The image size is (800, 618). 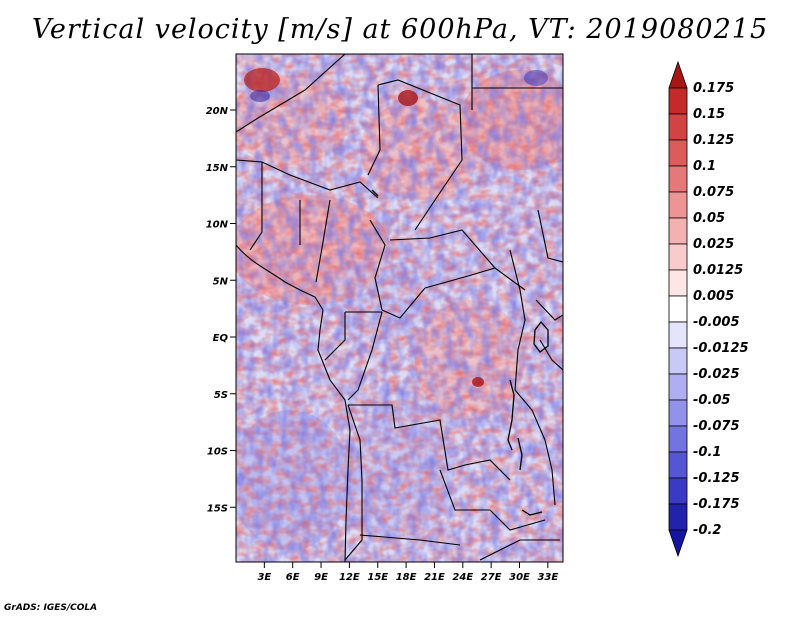 I want to click on lakes, so click(x=460, y=352).